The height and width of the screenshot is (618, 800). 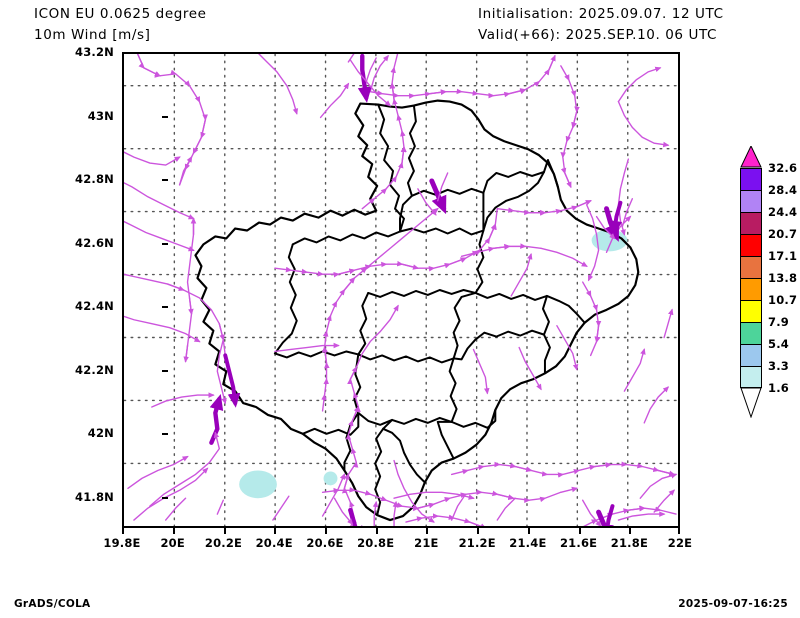 I want to click on x-tick-label: 21.4E, so click(x=528, y=543).